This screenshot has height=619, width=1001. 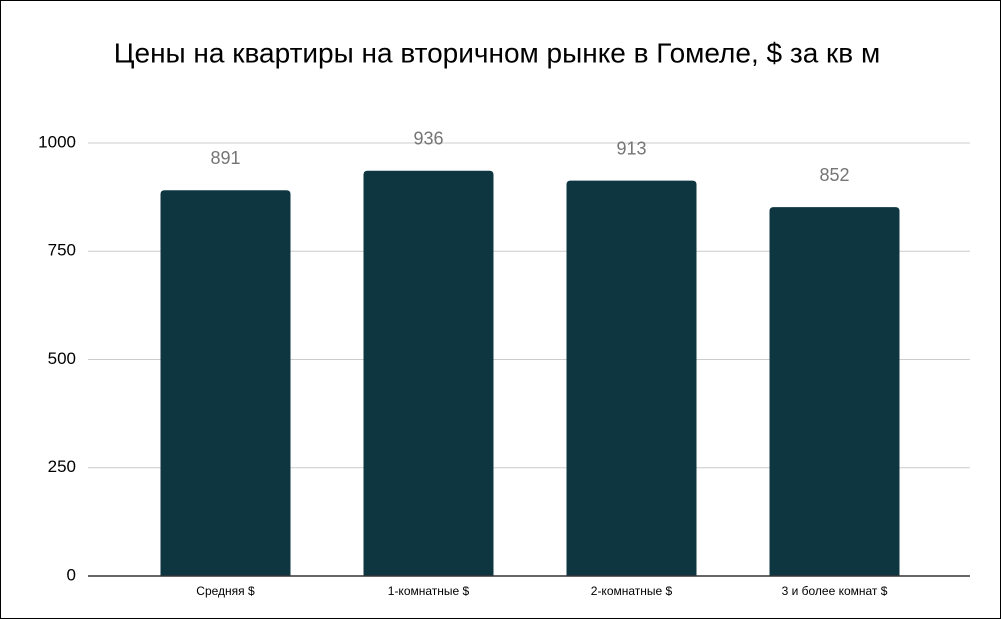 I want to click on y-tick-label: 250, so click(x=62, y=466).